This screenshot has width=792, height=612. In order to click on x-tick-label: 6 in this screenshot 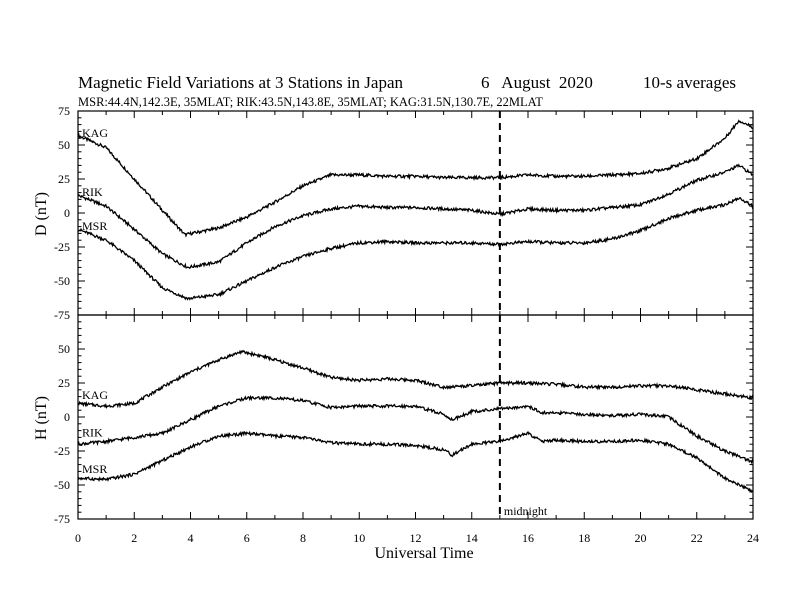, I will do `click(247, 538)`.